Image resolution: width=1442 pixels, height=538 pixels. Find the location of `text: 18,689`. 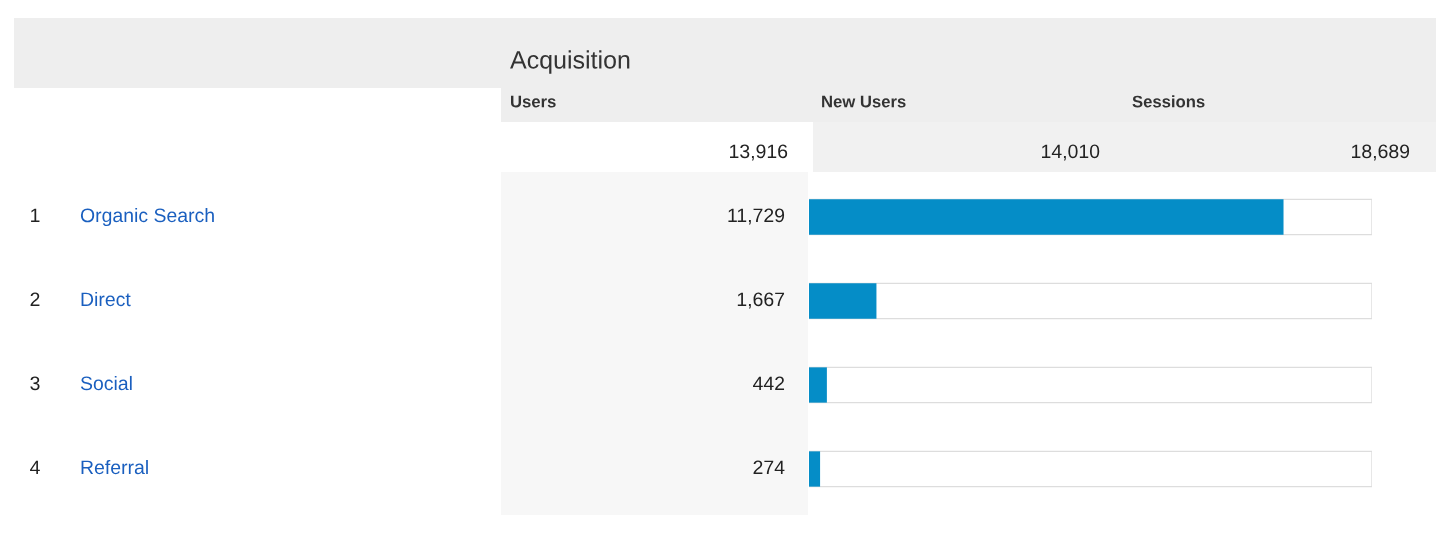

text: 18,689 is located at coordinates (1381, 152).